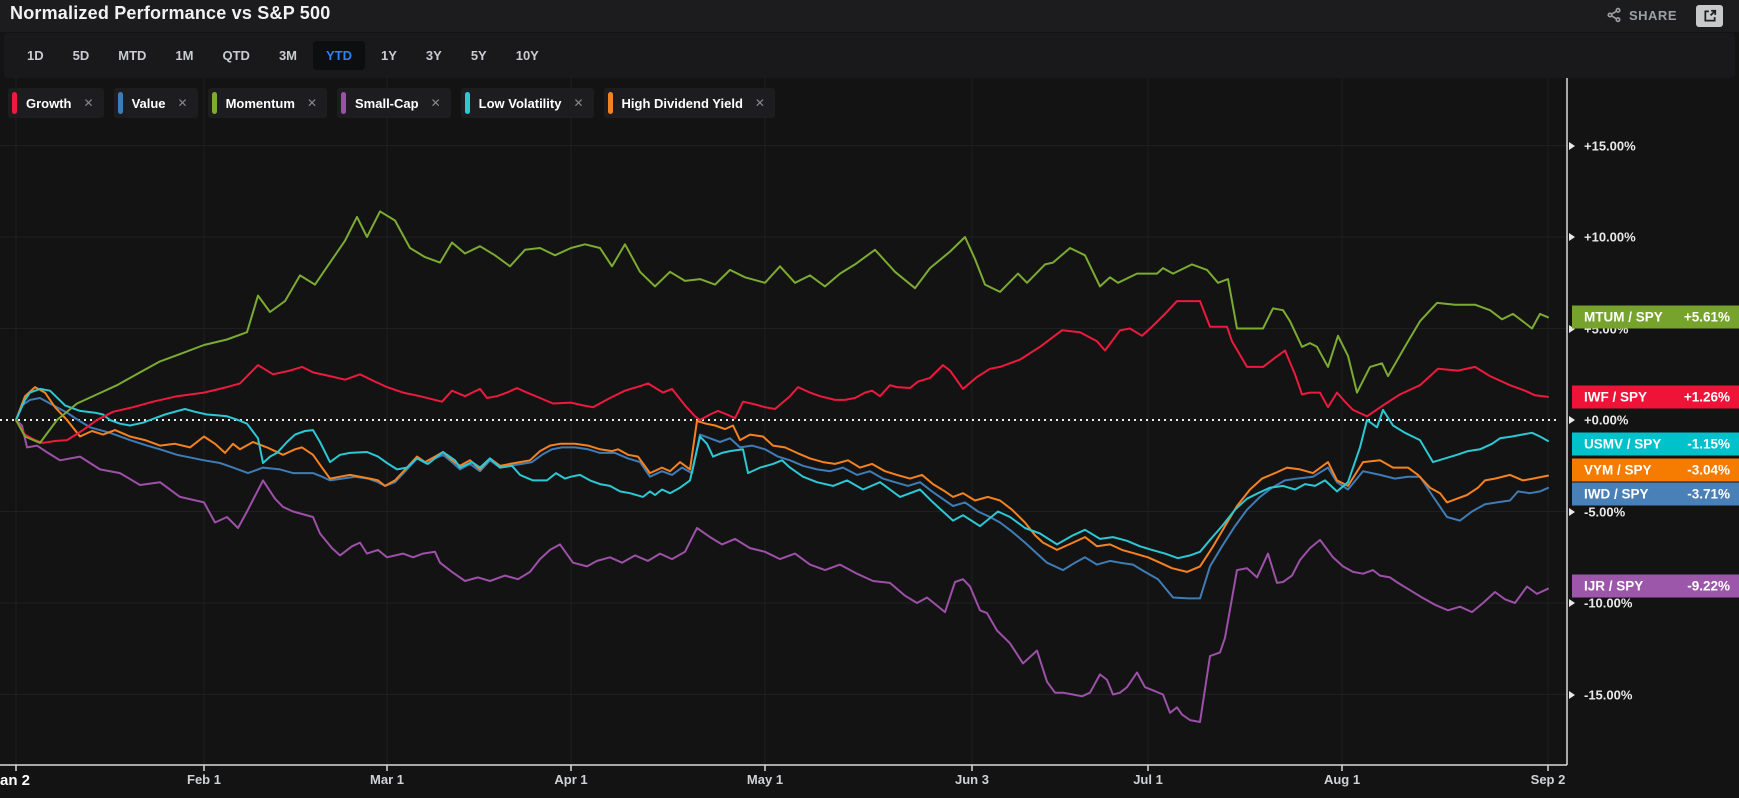 The height and width of the screenshot is (798, 1739). I want to click on share-button: SHARE, so click(1641, 15).